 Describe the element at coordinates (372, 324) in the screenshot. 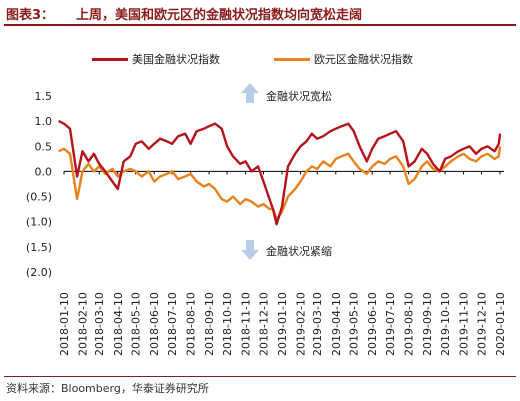

I see `x-tick-label: 2019-06-10` at that location.